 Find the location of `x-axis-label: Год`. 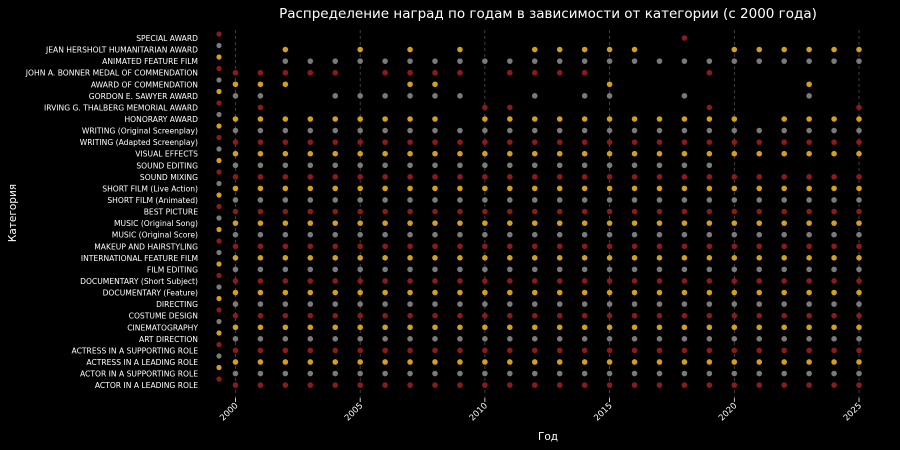

x-axis-label: Год is located at coordinates (548, 437).